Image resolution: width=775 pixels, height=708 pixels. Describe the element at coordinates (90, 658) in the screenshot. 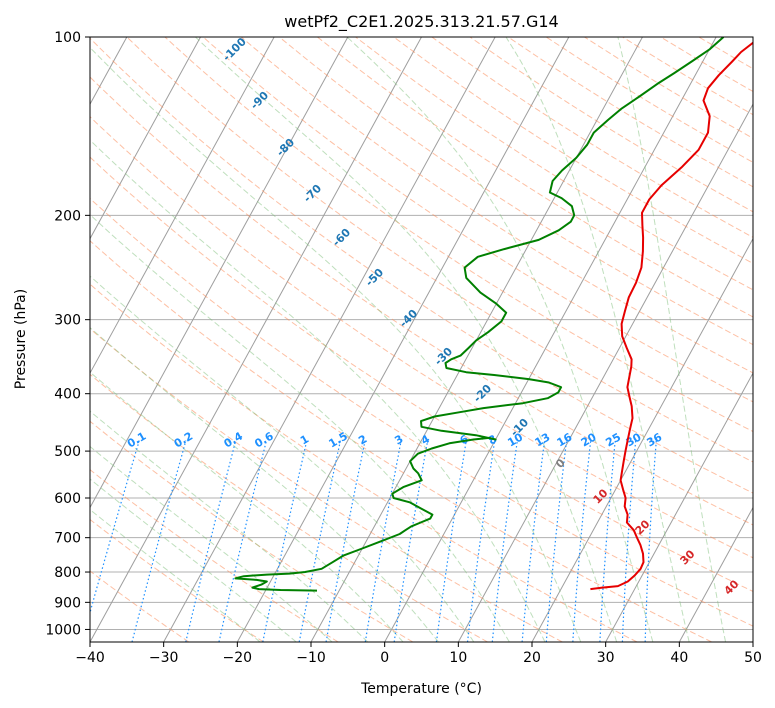

I see `x-tick-label: −40` at that location.